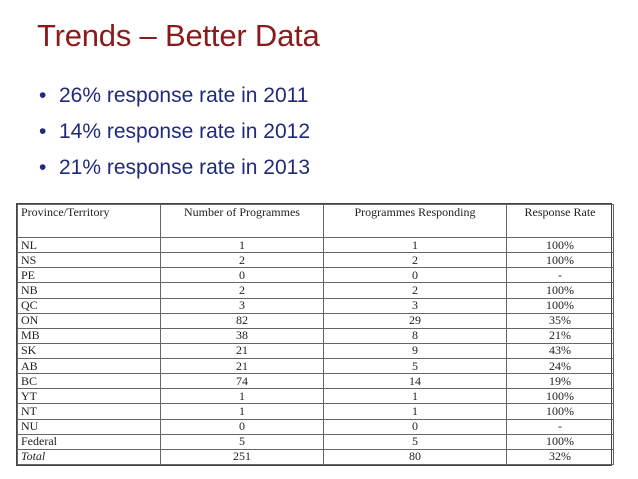 This screenshot has height=479, width=638. I want to click on bullet-item: • 21% response rate in 2013, so click(174, 168).